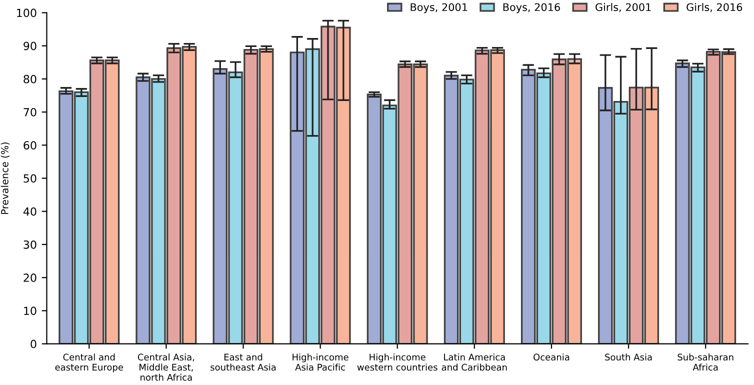  Describe the element at coordinates (30, 278) in the screenshot. I see `y-tick-label: 20` at that location.